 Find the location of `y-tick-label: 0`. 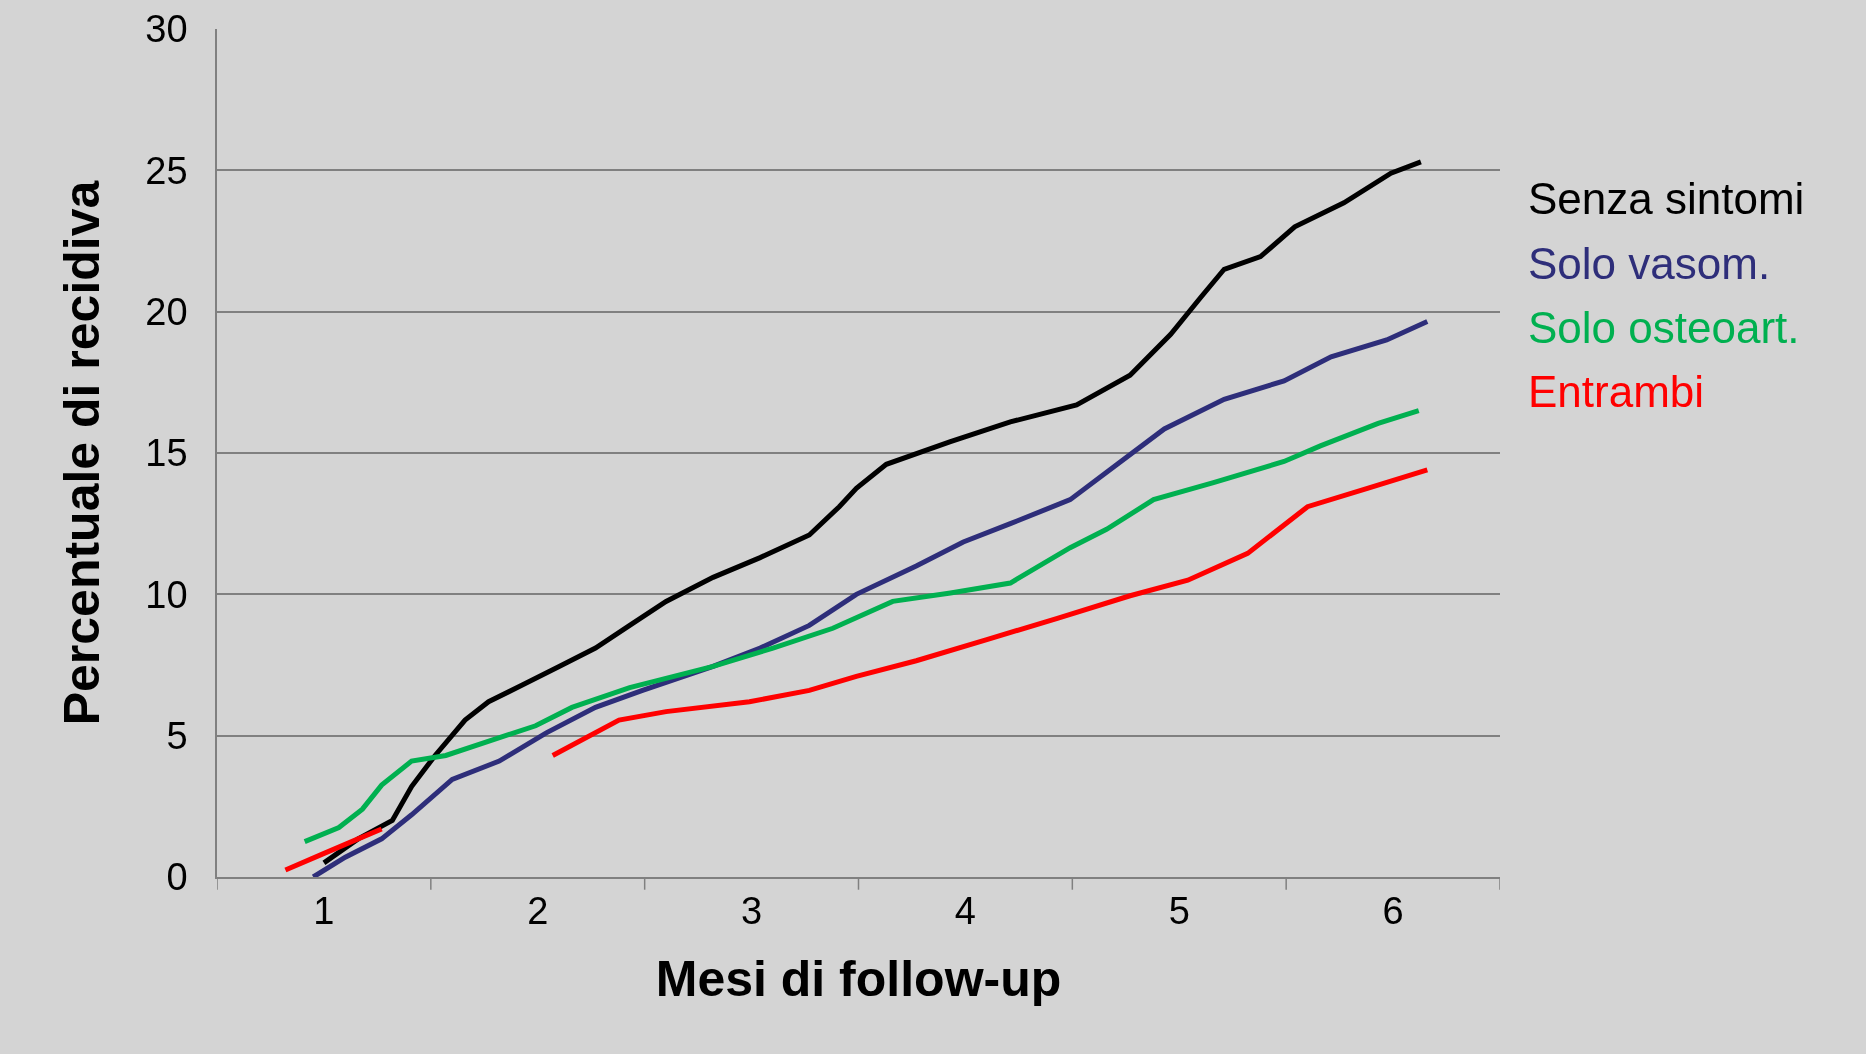

y-tick-label: 0 is located at coordinates (177, 877).